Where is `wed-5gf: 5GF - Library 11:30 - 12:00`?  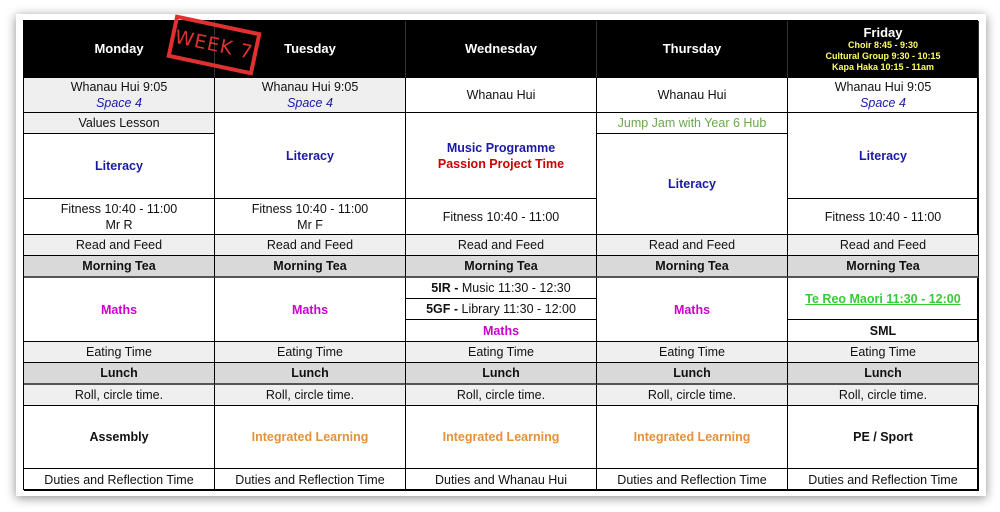 wed-5gf: 5GF - Library 11:30 - 12:00 is located at coordinates (501, 309).